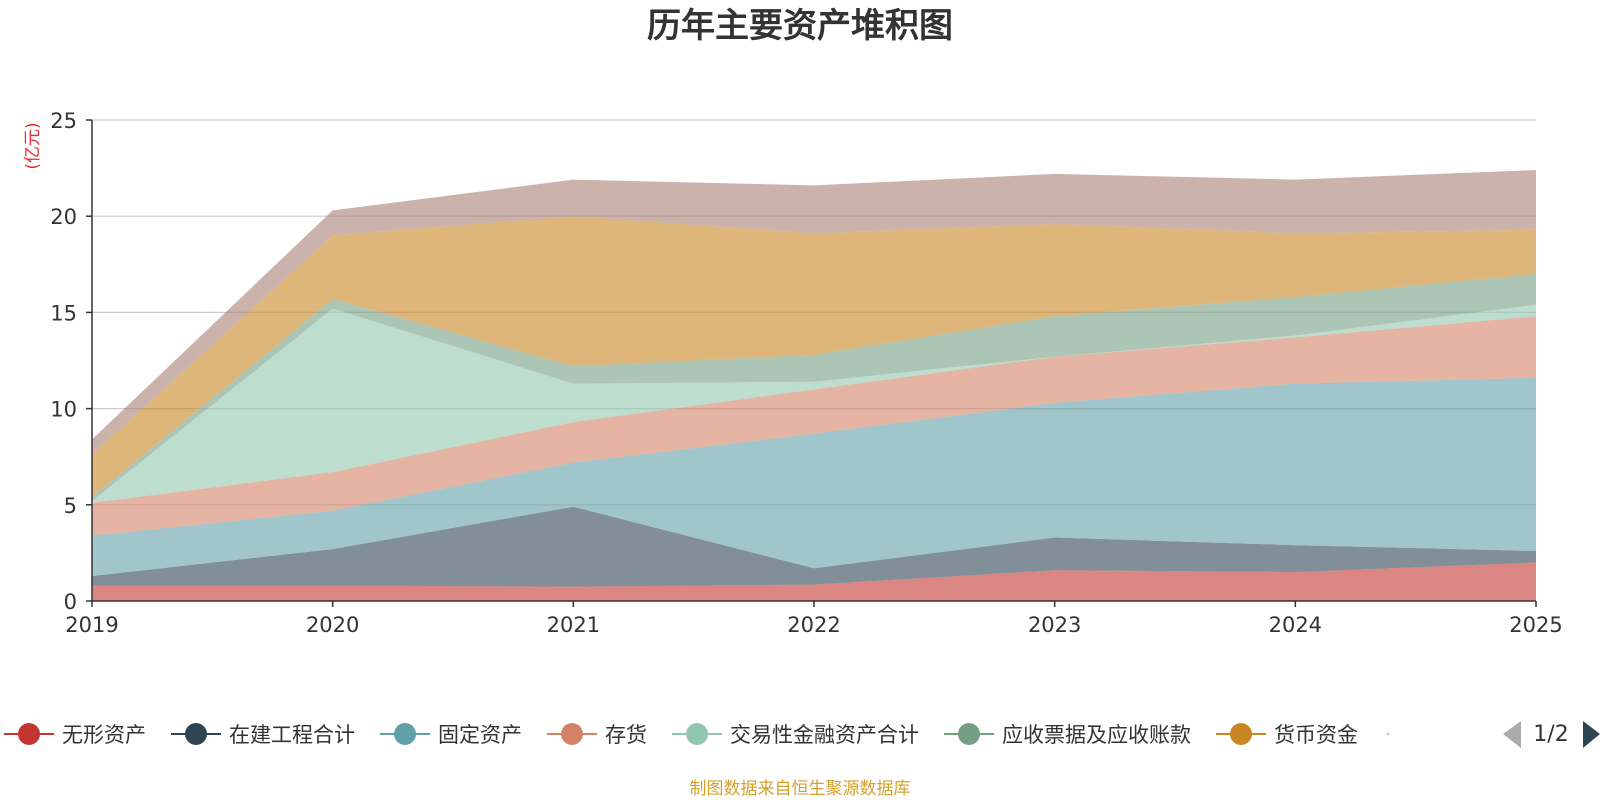 The width and height of the screenshot is (1600, 800). I want to click on chart-title: 历年主要资产堆积图, so click(800, 26).